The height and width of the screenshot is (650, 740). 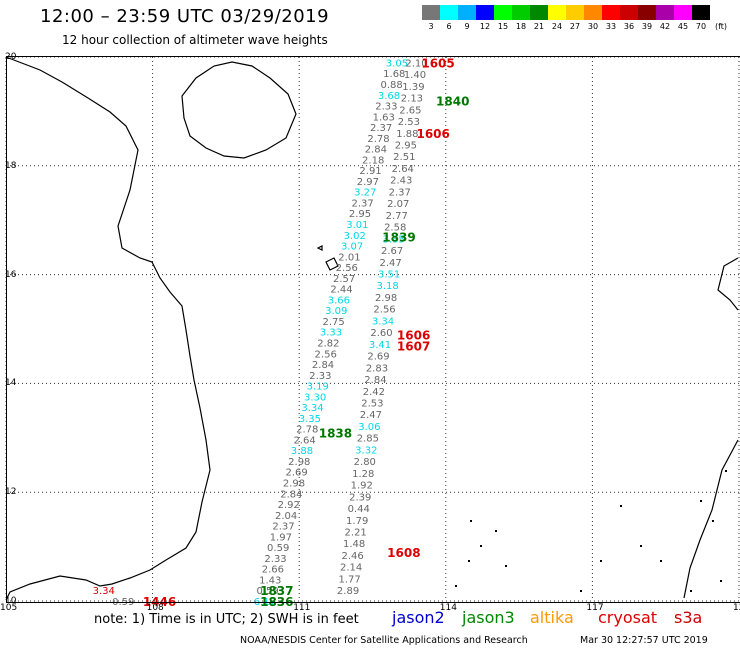 What do you see at coordinates (371, 415) in the screenshot?
I see `swh-value: 2.47` at bounding box center [371, 415].